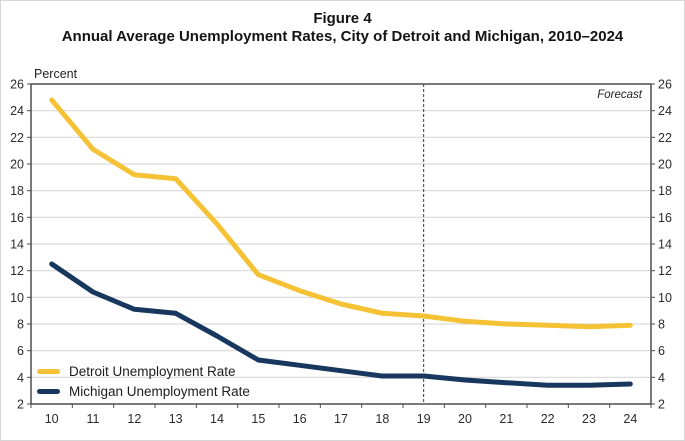 The height and width of the screenshot is (441, 685). Describe the element at coordinates (17, 191) in the screenshot. I see `y-axis-tick-label-left: 18` at that location.